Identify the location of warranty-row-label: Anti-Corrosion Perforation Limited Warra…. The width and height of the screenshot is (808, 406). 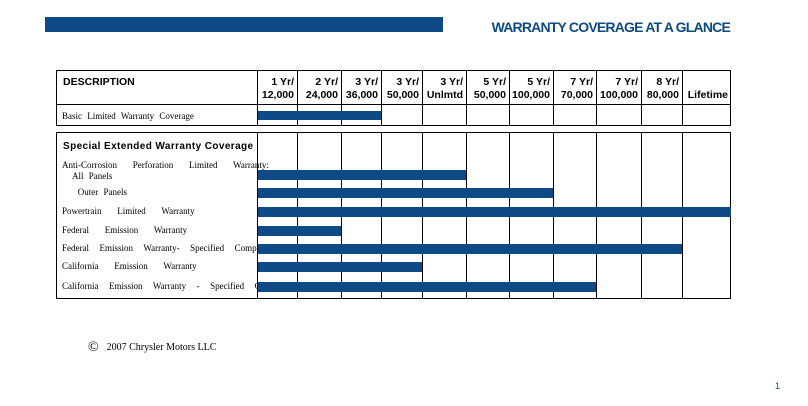
(165, 171).